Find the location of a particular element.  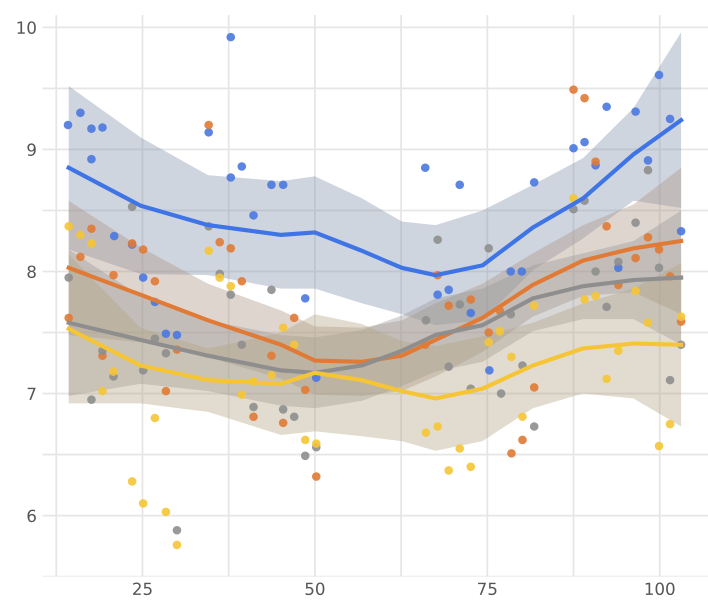

y-tick-label: 9 is located at coordinates (31, 149).